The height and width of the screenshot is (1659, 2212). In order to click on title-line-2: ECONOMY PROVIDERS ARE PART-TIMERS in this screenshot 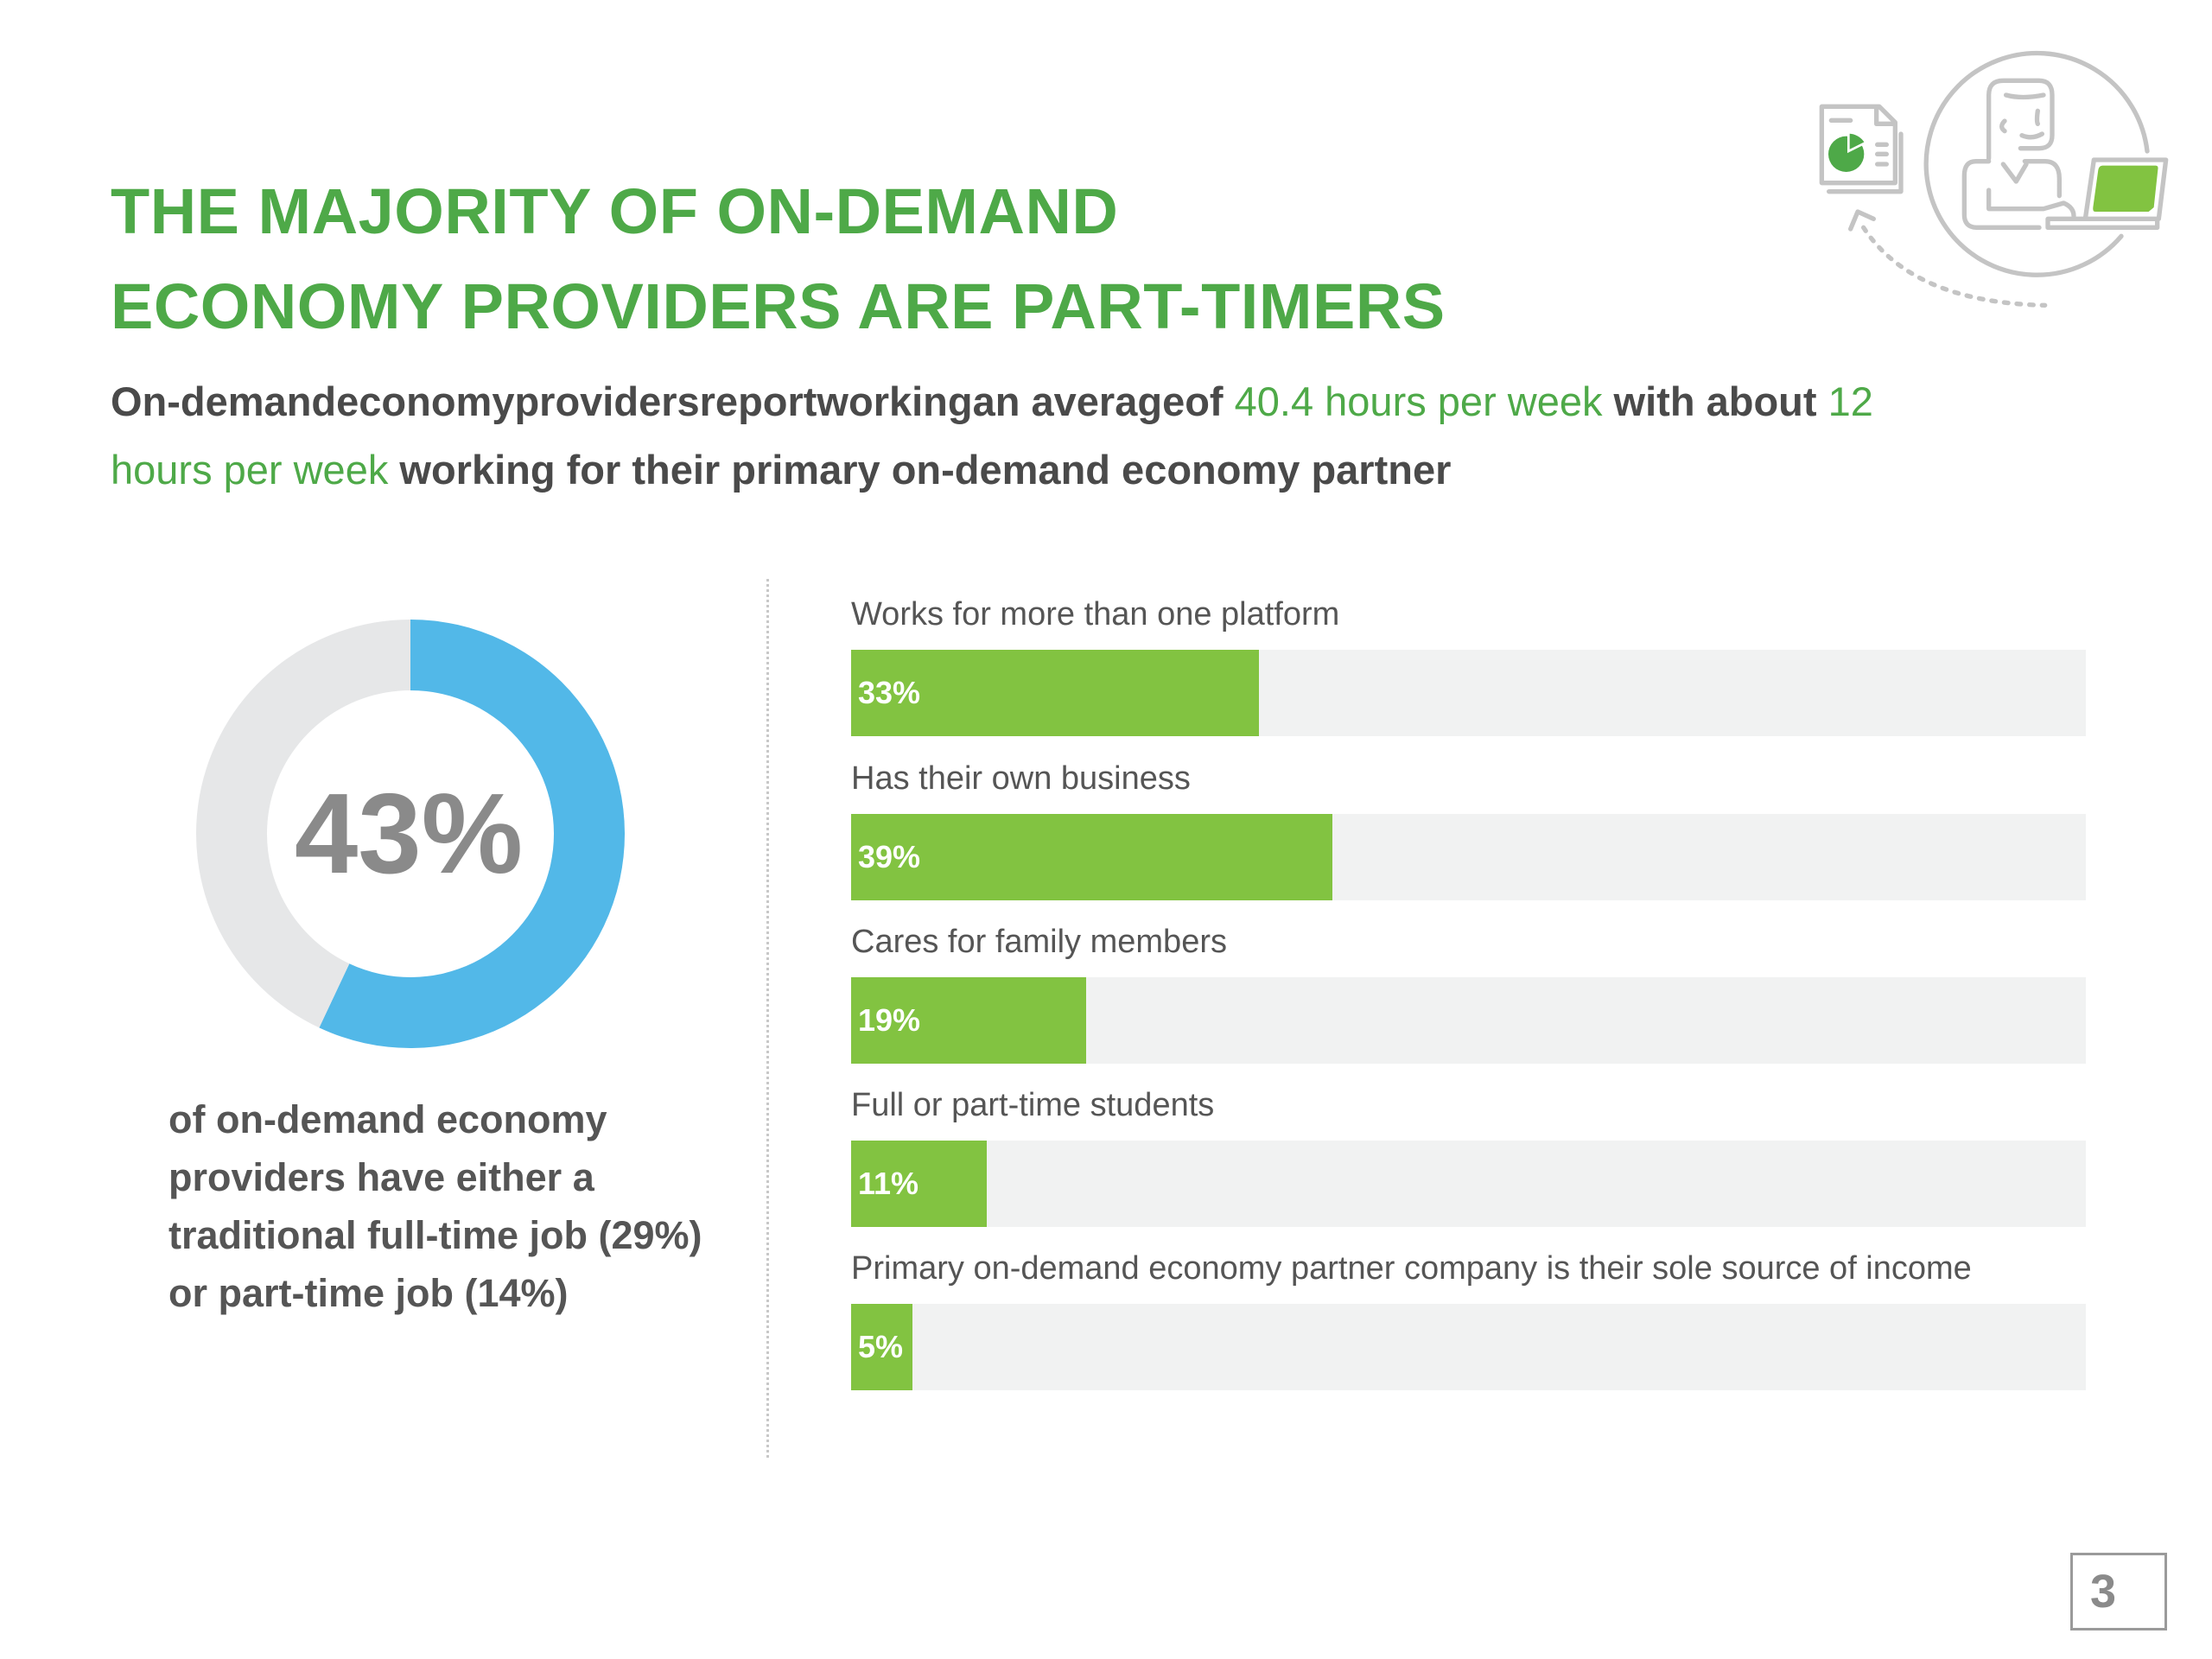, I will do `click(778, 306)`.